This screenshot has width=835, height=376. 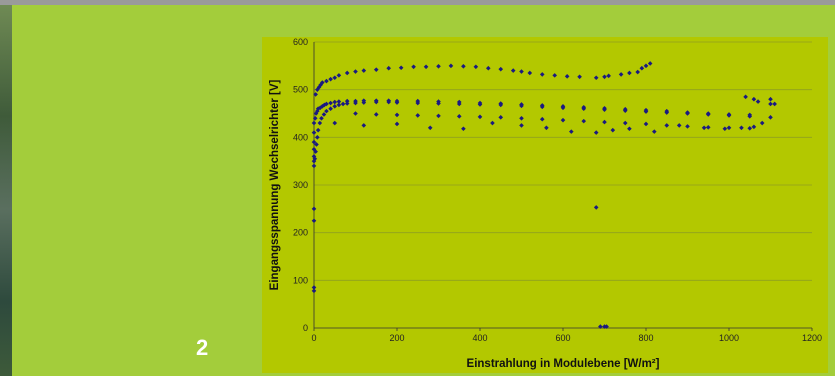 What do you see at coordinates (300, 90) in the screenshot?
I see `y-tick-label: 500` at bounding box center [300, 90].